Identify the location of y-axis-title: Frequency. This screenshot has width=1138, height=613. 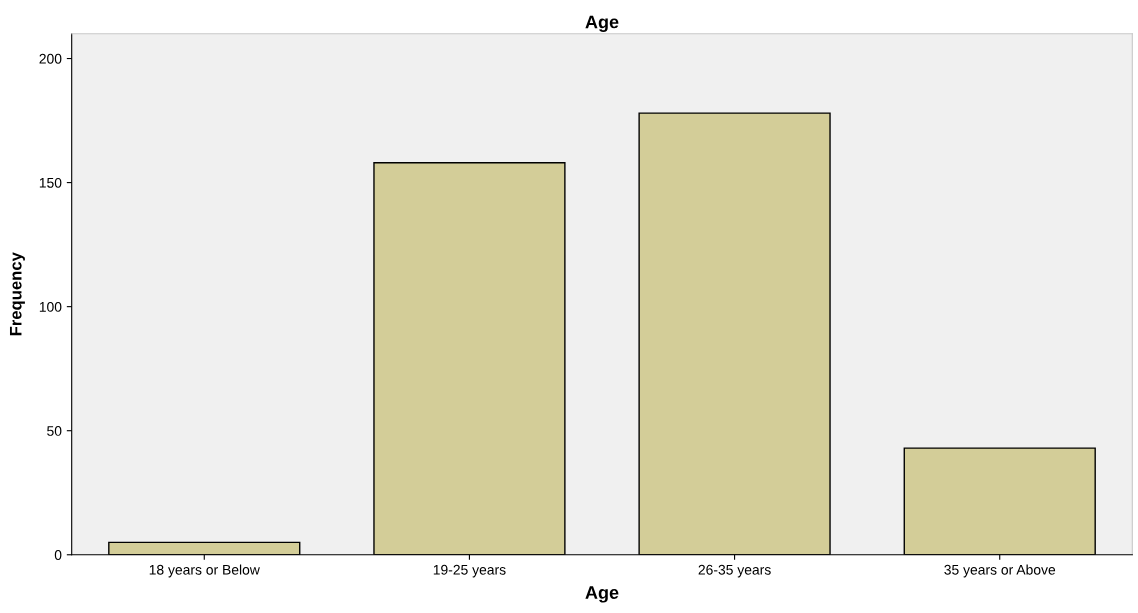
(17, 294).